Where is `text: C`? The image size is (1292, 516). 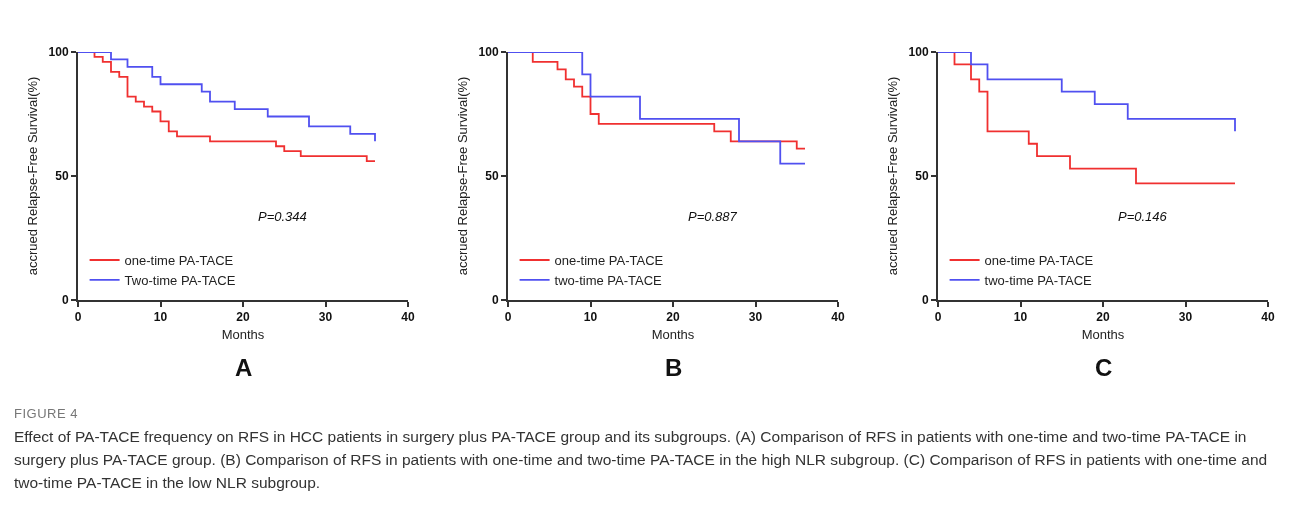
text: C is located at coordinates (1104, 367).